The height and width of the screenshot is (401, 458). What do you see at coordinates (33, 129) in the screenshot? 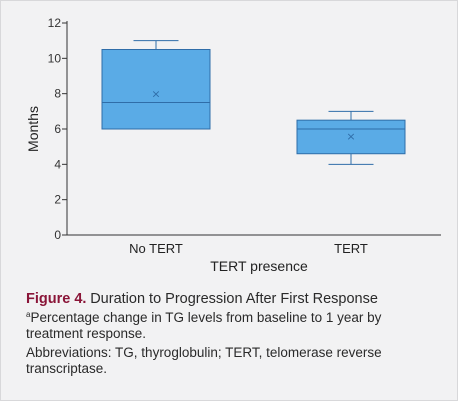
I see `y-axis-label: Months` at bounding box center [33, 129].